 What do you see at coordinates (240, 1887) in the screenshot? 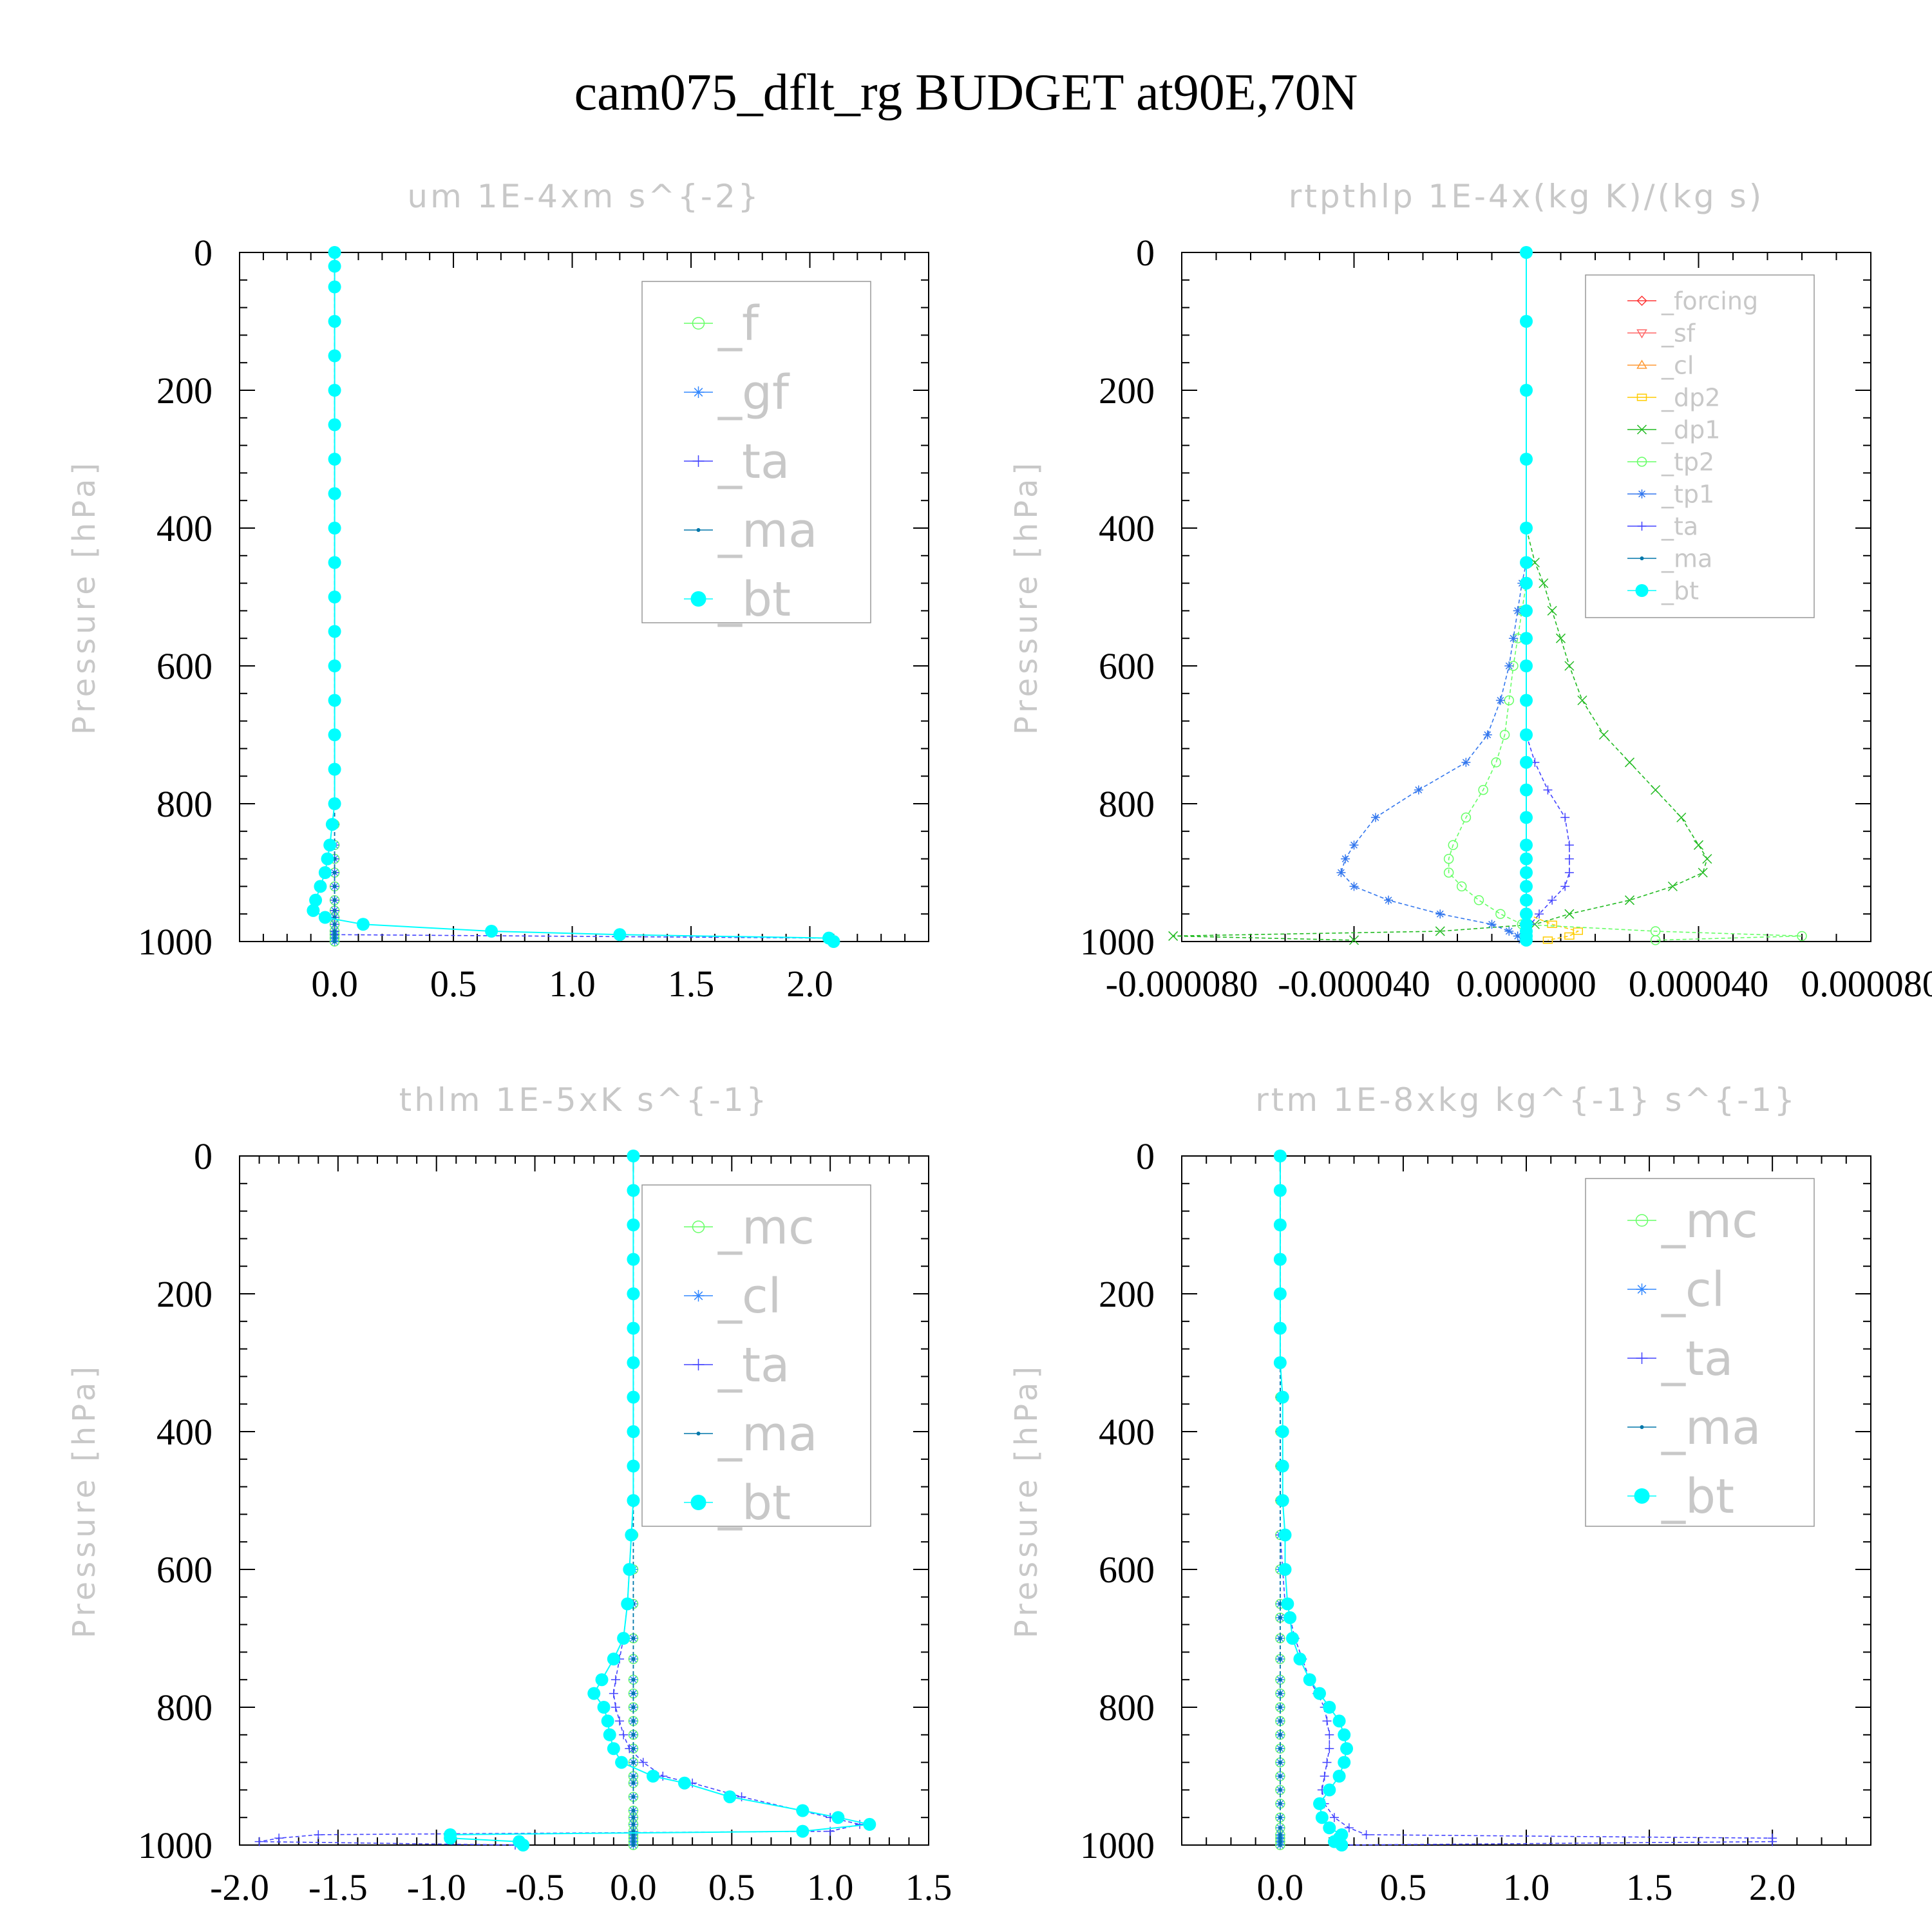
I see `x-tick-label: -2.0` at bounding box center [240, 1887].